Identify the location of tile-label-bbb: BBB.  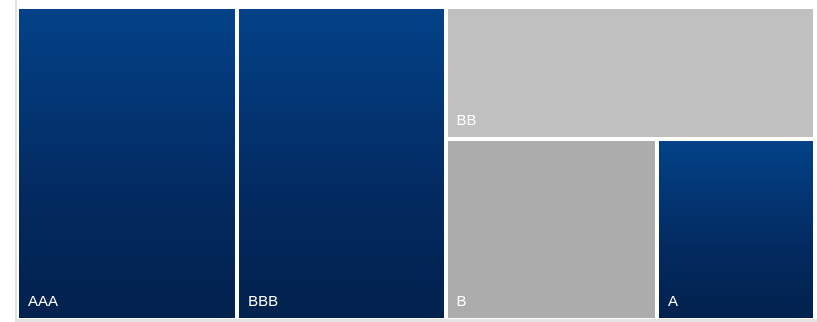
(263, 301).